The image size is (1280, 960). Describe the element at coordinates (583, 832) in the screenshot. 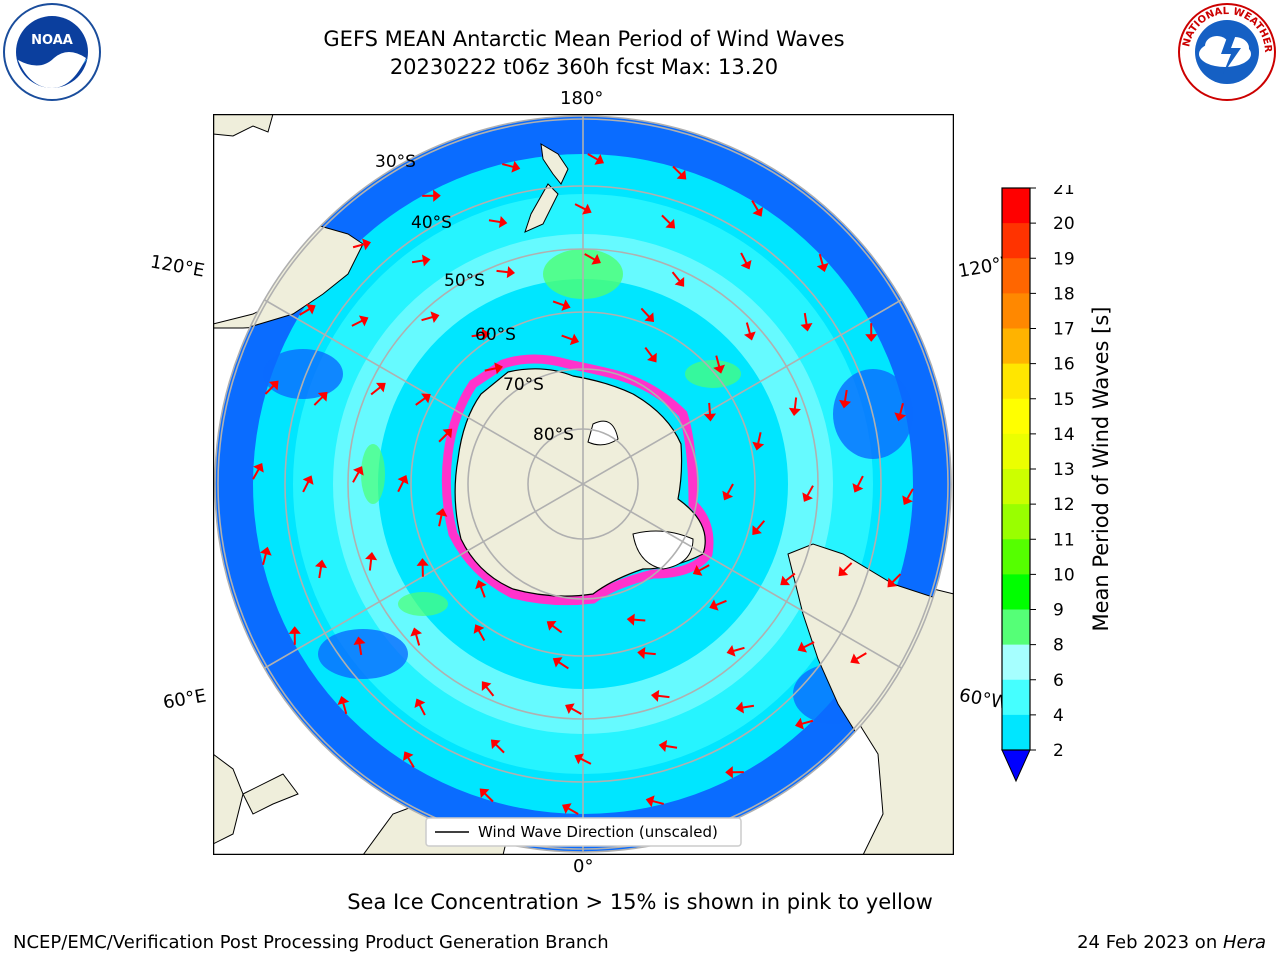

I see `map-legend: Wind Wave Direction (unscaled)` at that location.